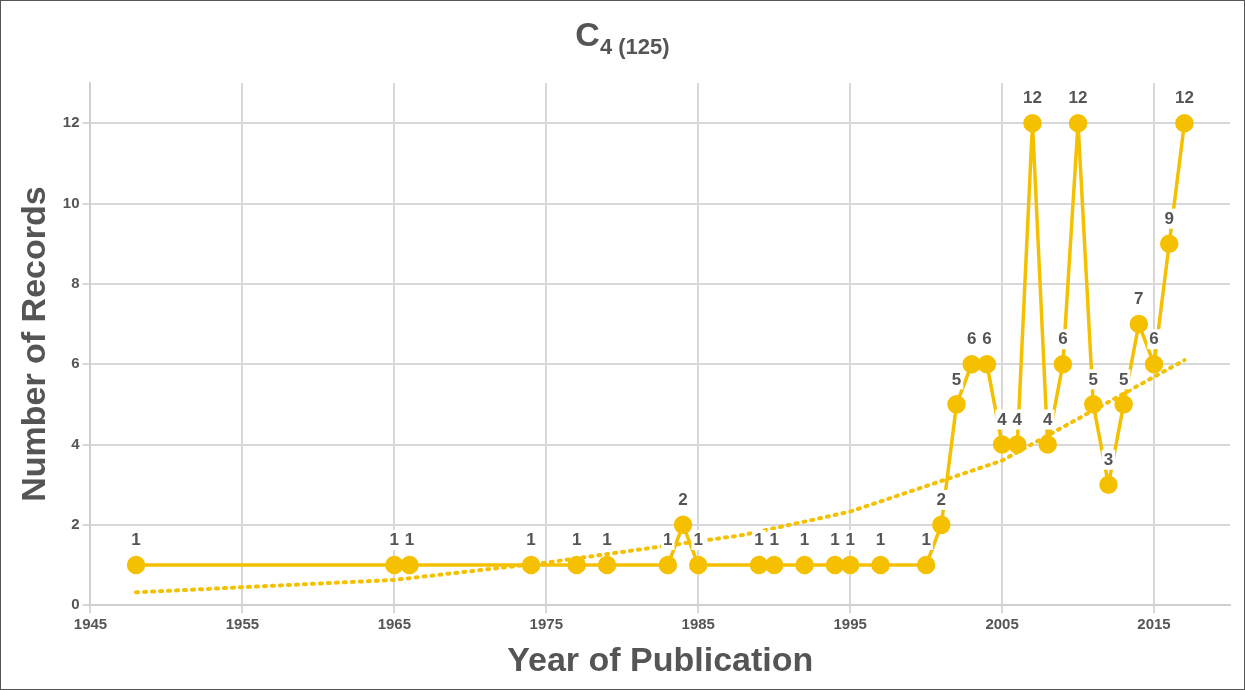  I want to click on chart-title: C$_{4 (125)}$, so click(622, 37).